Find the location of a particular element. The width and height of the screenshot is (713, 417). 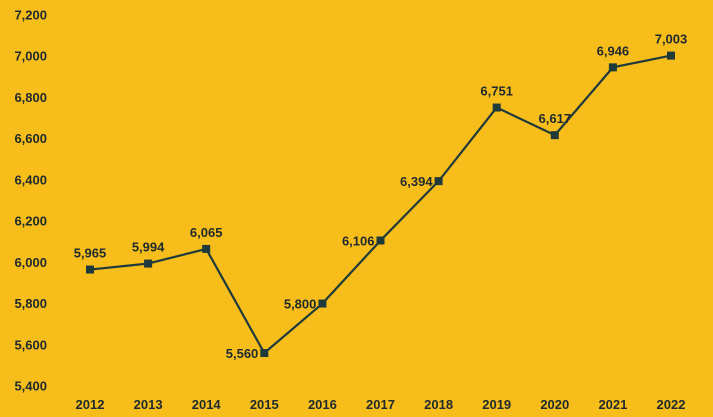

y-tick-label: 6,800 is located at coordinates (30, 97).